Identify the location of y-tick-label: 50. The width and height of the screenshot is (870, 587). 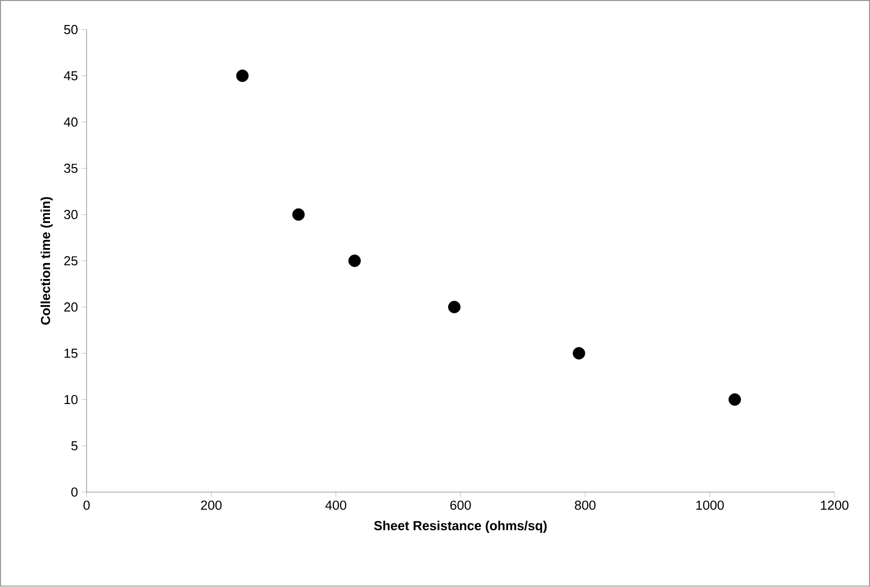
(71, 29).